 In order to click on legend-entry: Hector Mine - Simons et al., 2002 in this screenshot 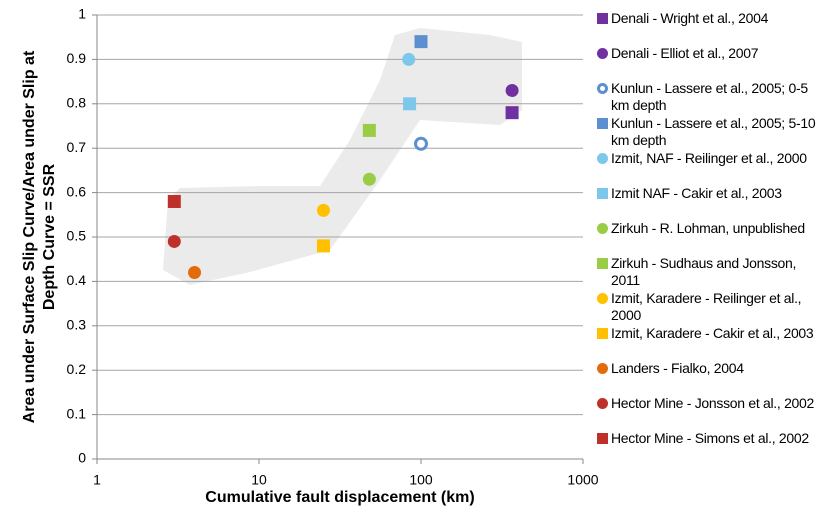, I will do `click(708, 438)`.